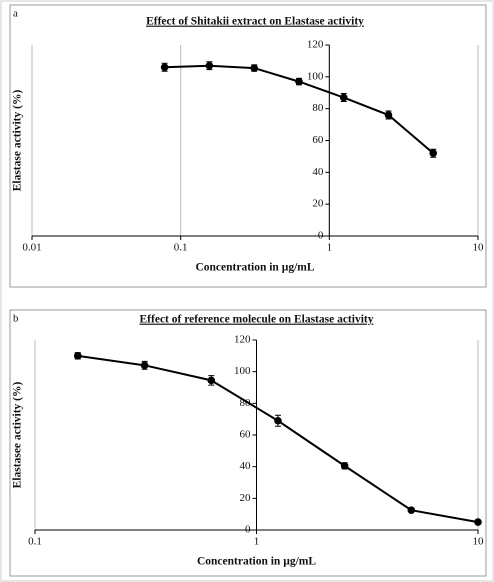 The width and height of the screenshot is (494, 582). I want to click on y-axis-label: Elastase activity (%), so click(18, 141).